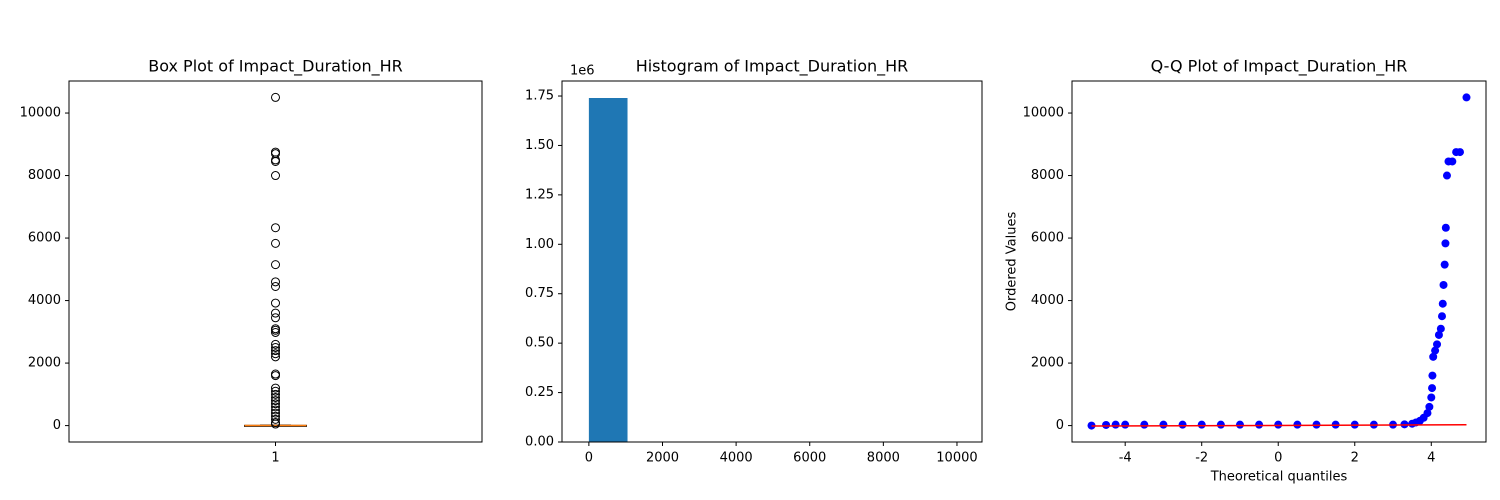 The height and width of the screenshot is (500, 1500). What do you see at coordinates (662, 458) in the screenshot?
I see `x-tick-label: 2000` at bounding box center [662, 458].